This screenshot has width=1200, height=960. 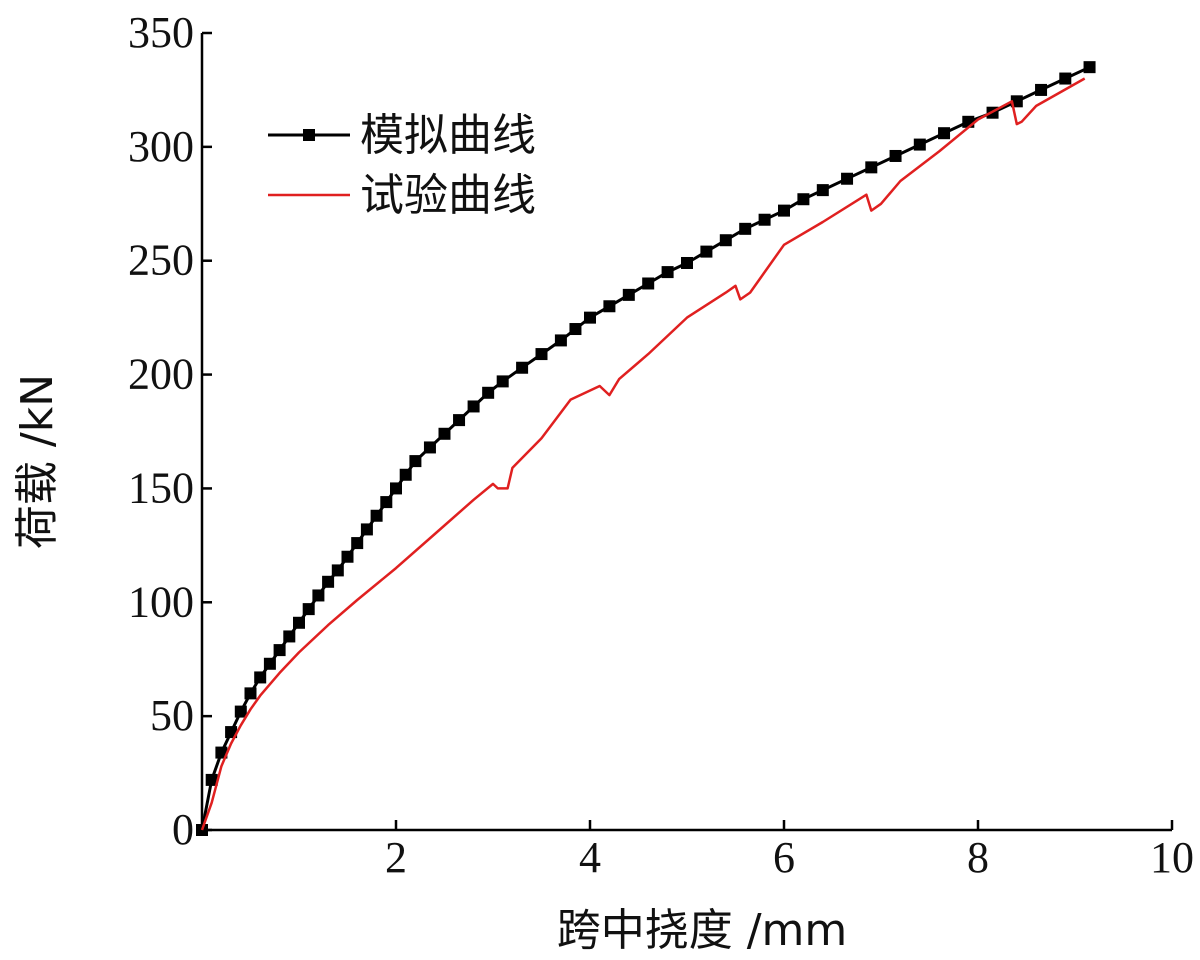 What do you see at coordinates (702, 930) in the screenshot?
I see `x-axis-title: 跨中挠度 /mm` at bounding box center [702, 930].